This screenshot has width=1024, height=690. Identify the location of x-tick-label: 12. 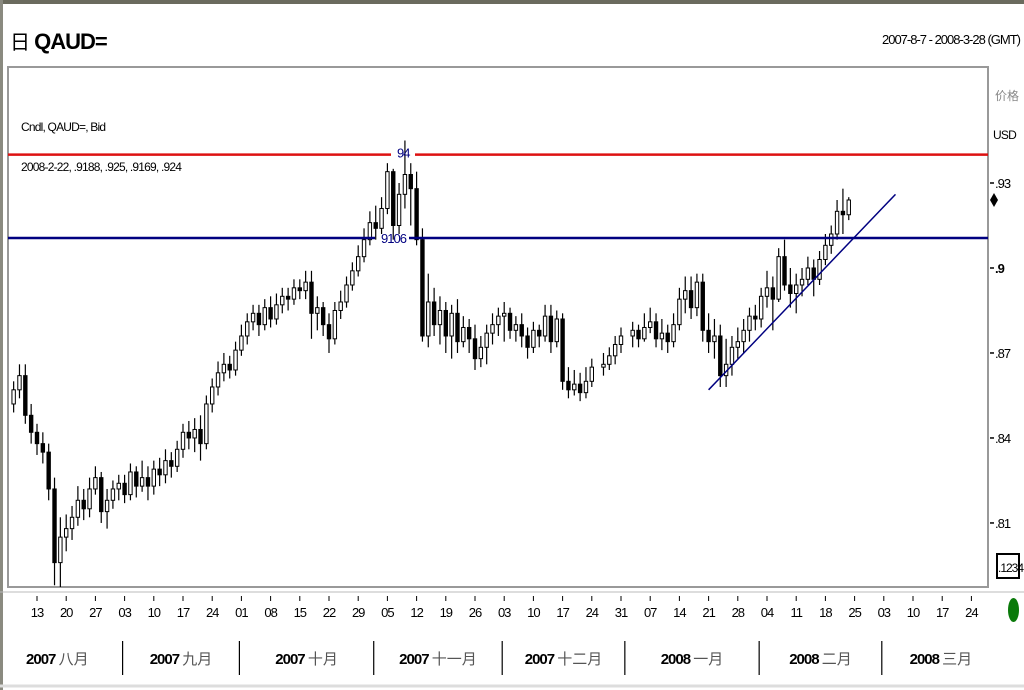
(416, 612).